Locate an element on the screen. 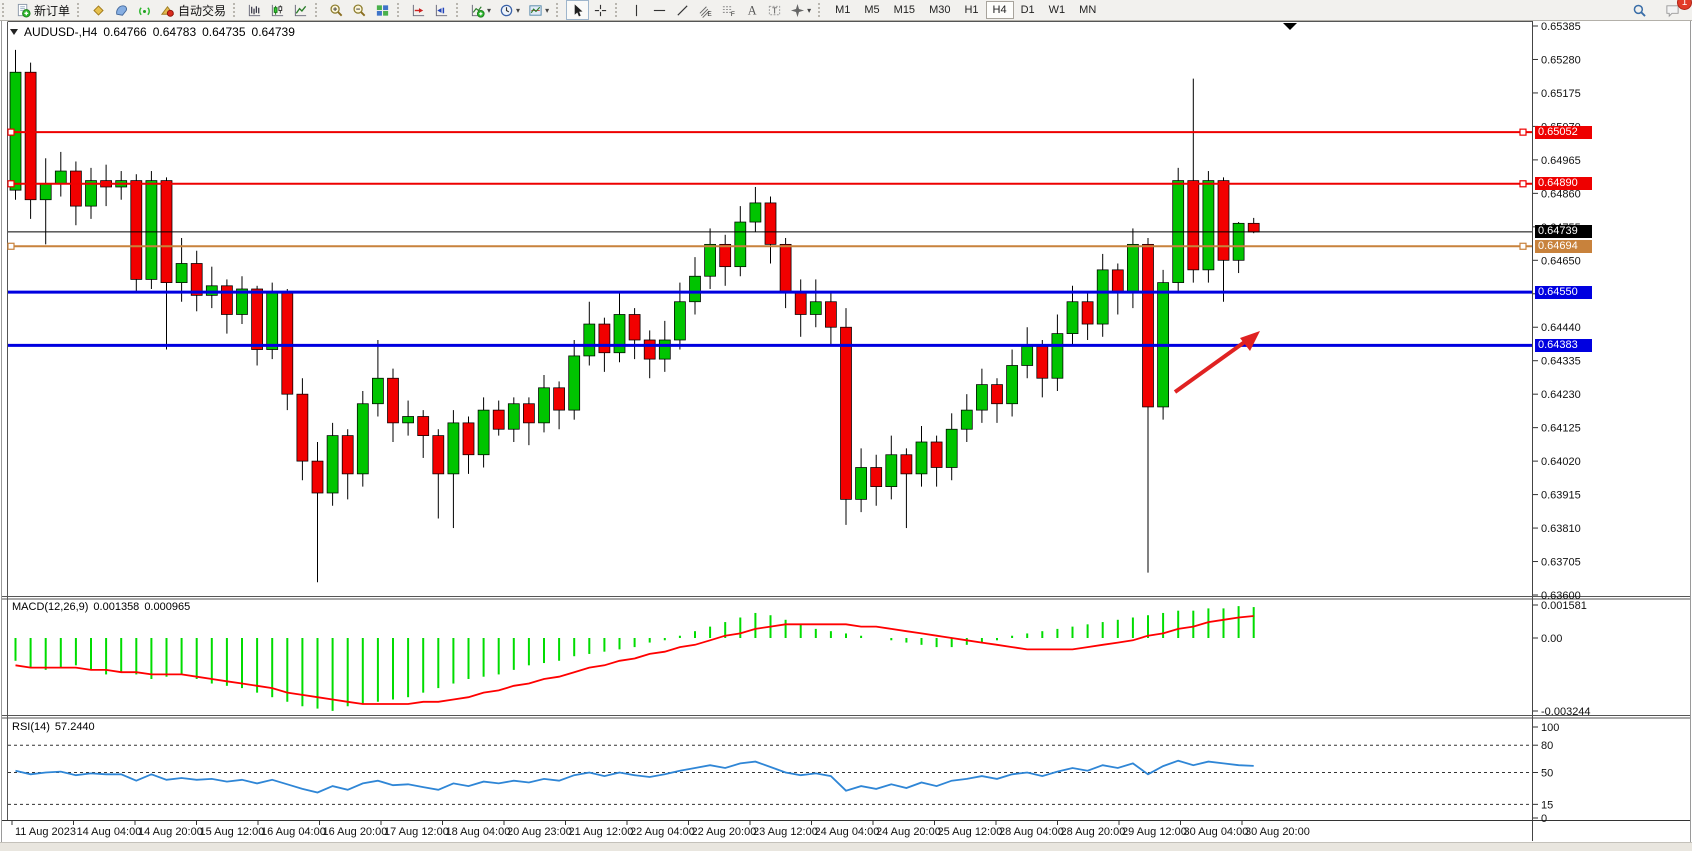  bar-chart-button is located at coordinates (254, 10).